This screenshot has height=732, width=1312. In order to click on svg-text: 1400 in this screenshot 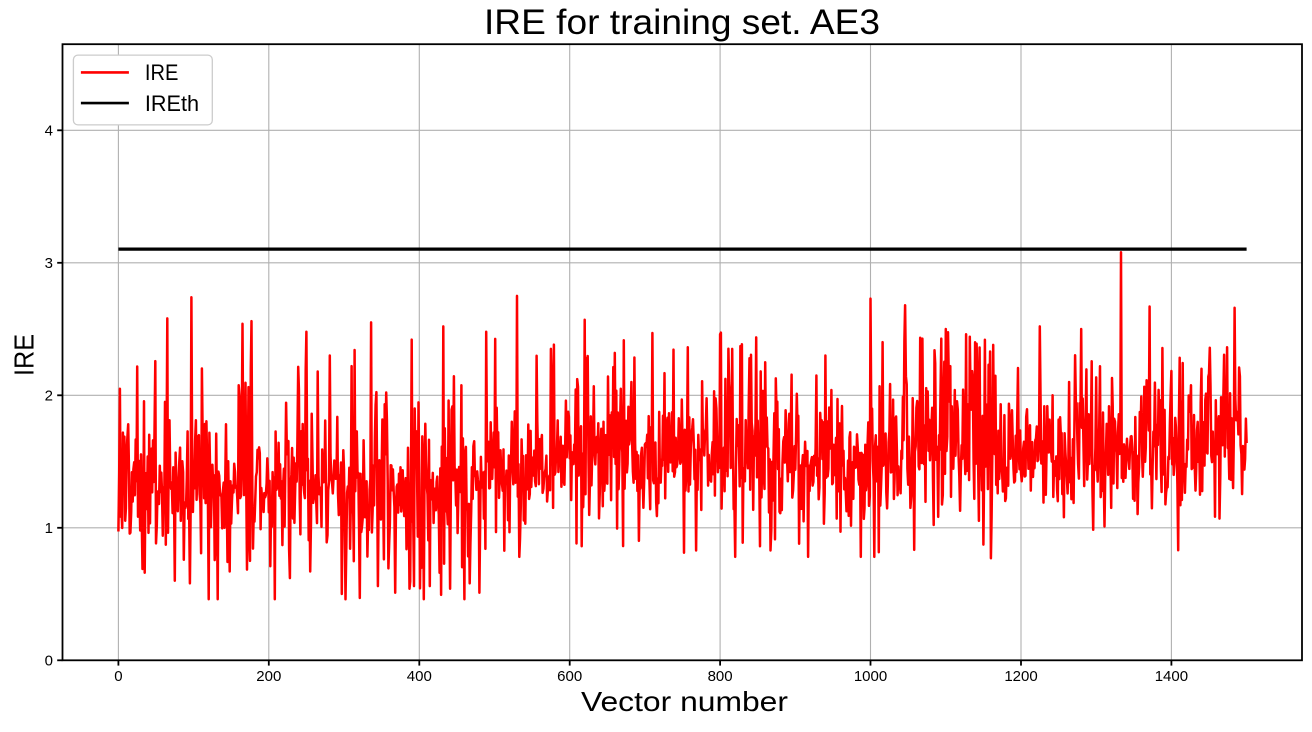, I will do `click(1171, 676)`.